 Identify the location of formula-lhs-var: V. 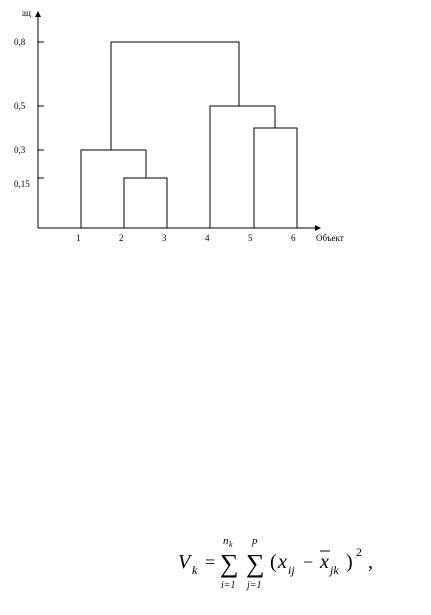
(185, 562).